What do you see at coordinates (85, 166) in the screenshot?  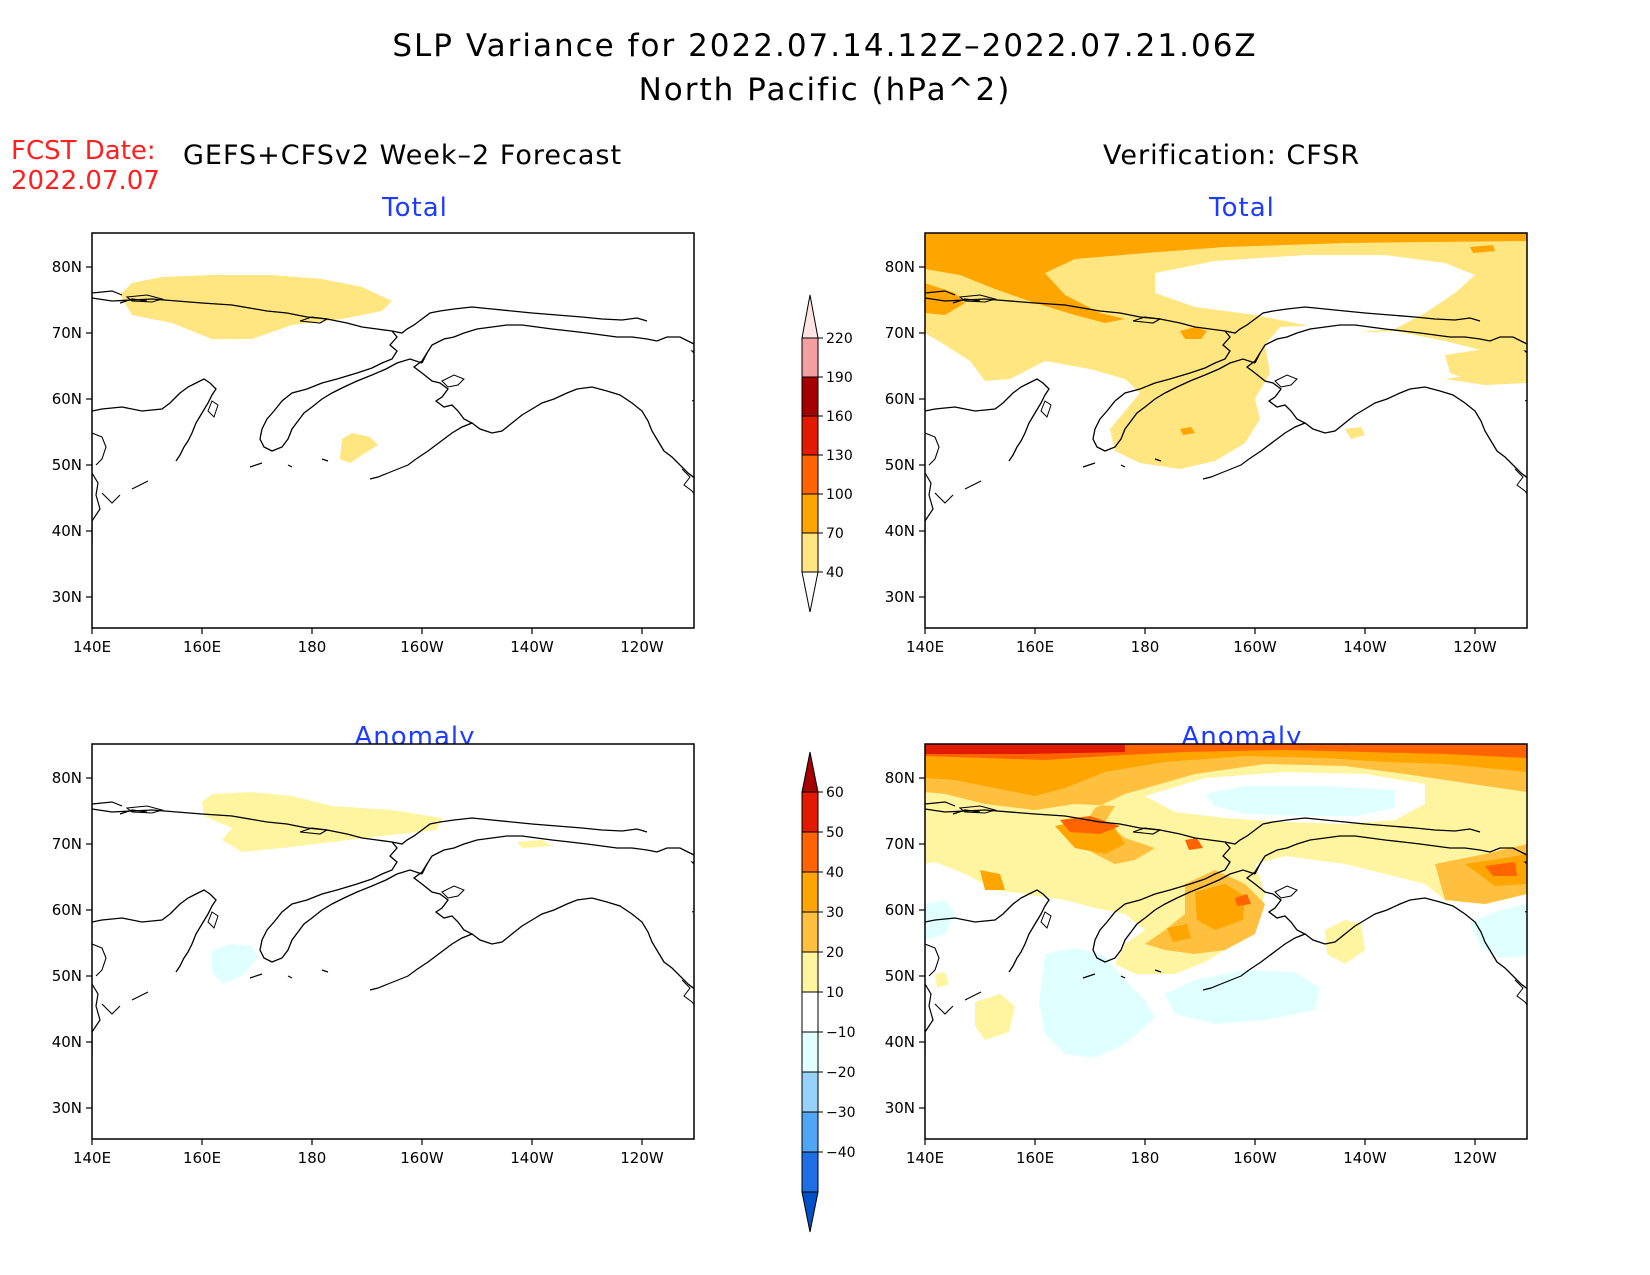 I see `fcst-date-block: FCST Date: 2022.07.07` at bounding box center [85, 166].